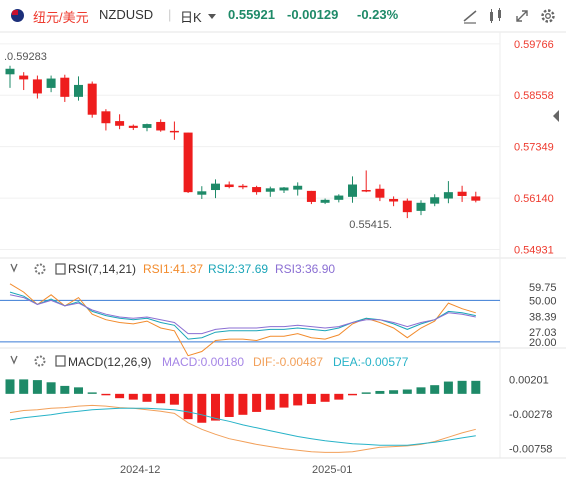 Image resolution: width=566 pixels, height=483 pixels. Describe the element at coordinates (173, 269) in the screenshot. I see `rsi1-legend: RSI1:41.37` at that location.